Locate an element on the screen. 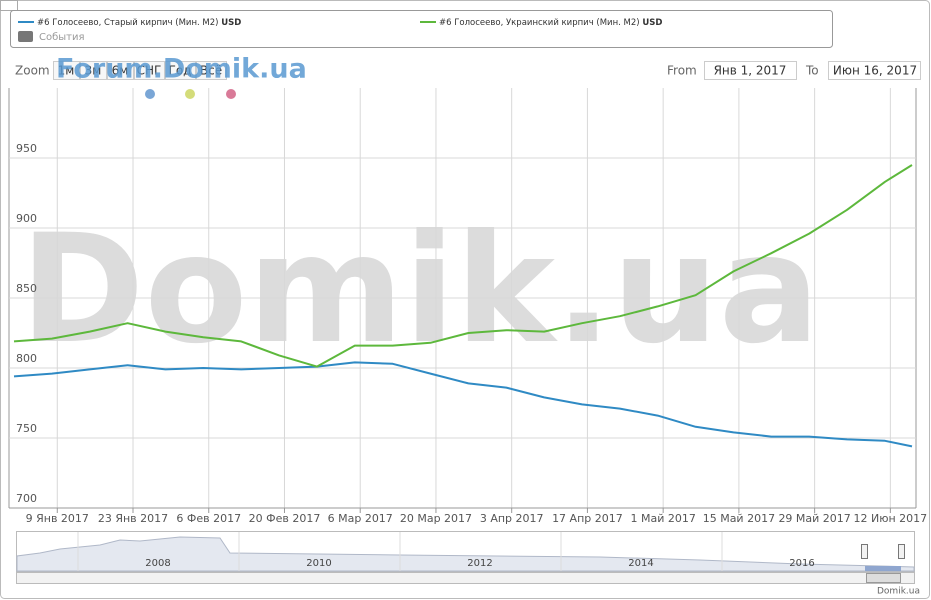 The height and width of the screenshot is (600, 931). zoom-label: Zoom is located at coordinates (32, 71).